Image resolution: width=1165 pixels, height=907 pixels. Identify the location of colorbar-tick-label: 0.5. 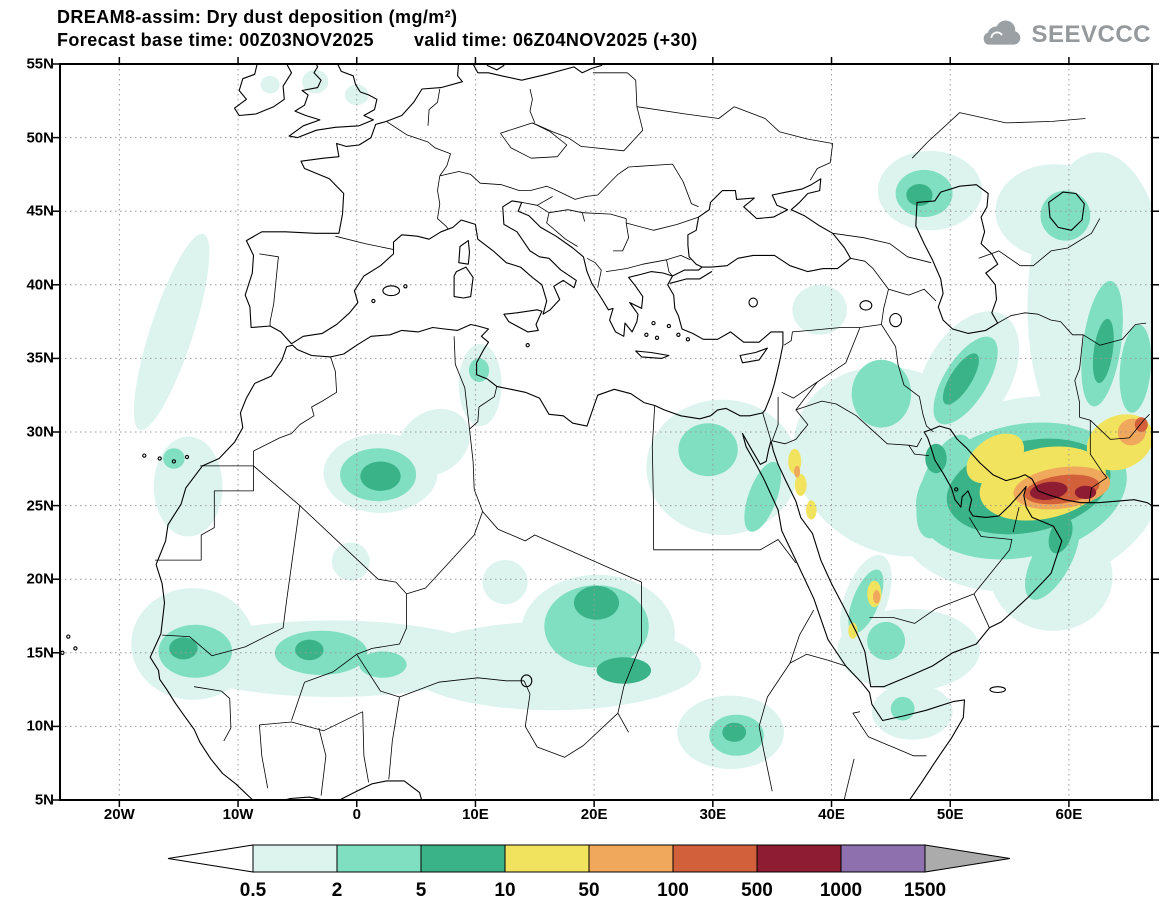
(253, 890).